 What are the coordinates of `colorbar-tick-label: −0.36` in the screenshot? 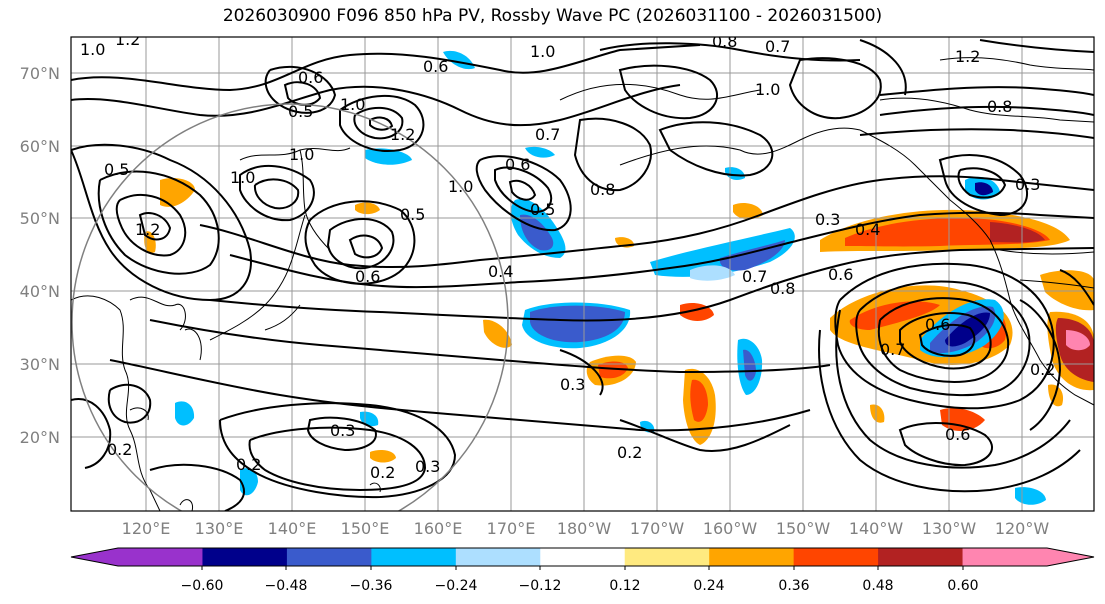 It's located at (371, 586).